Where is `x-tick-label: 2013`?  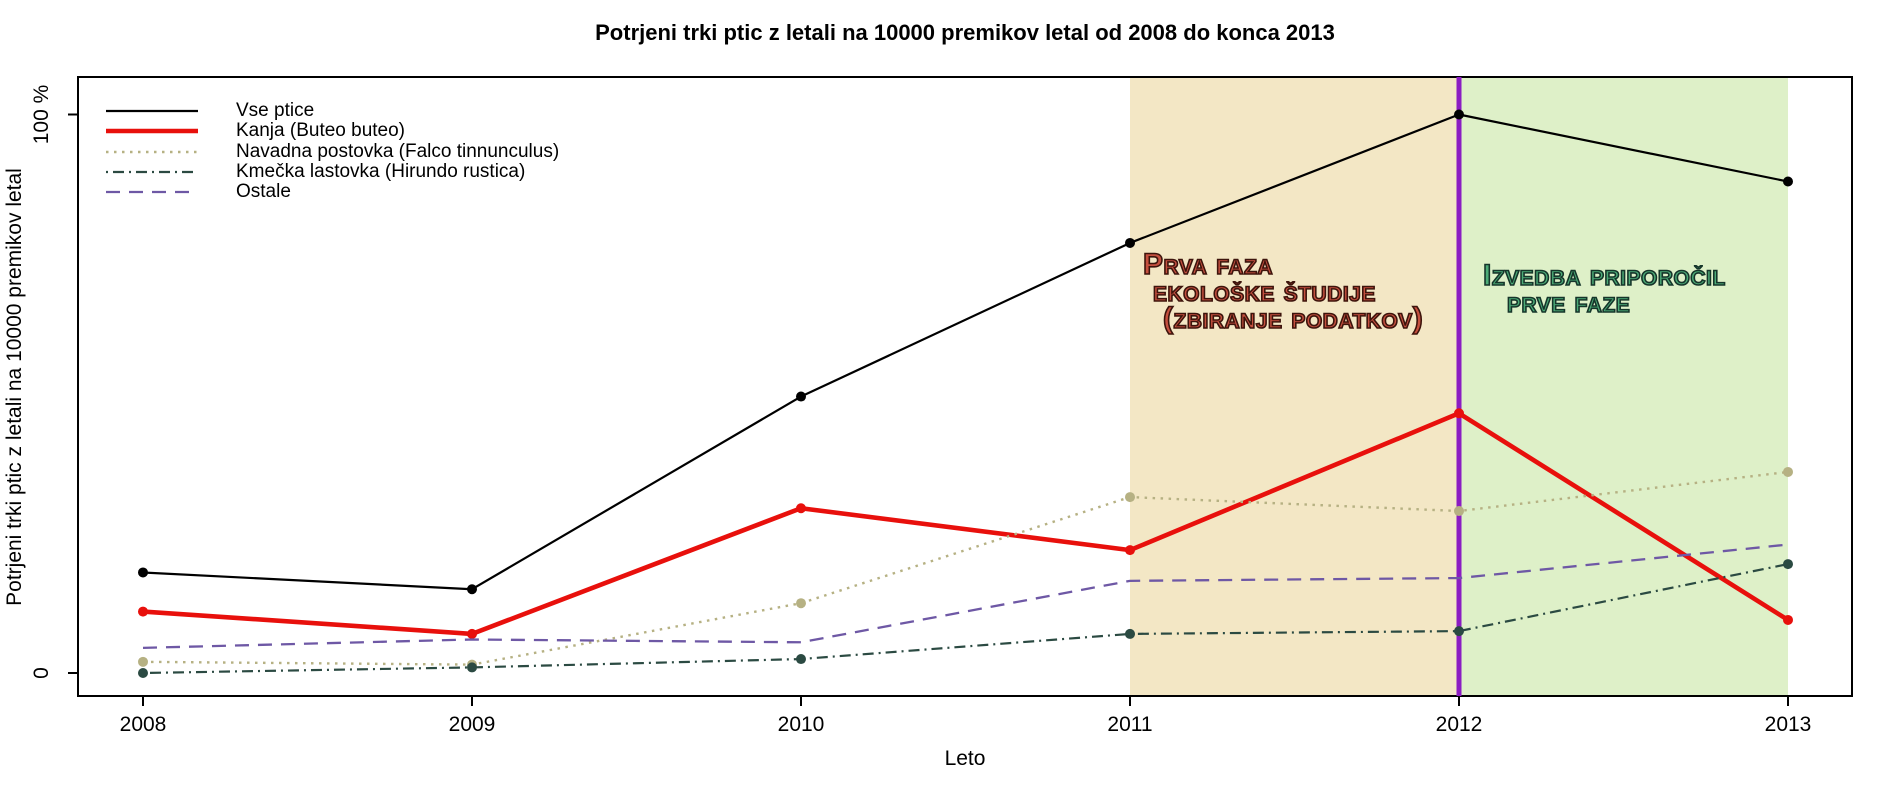
x-tick-label: 2013 is located at coordinates (1788, 724).